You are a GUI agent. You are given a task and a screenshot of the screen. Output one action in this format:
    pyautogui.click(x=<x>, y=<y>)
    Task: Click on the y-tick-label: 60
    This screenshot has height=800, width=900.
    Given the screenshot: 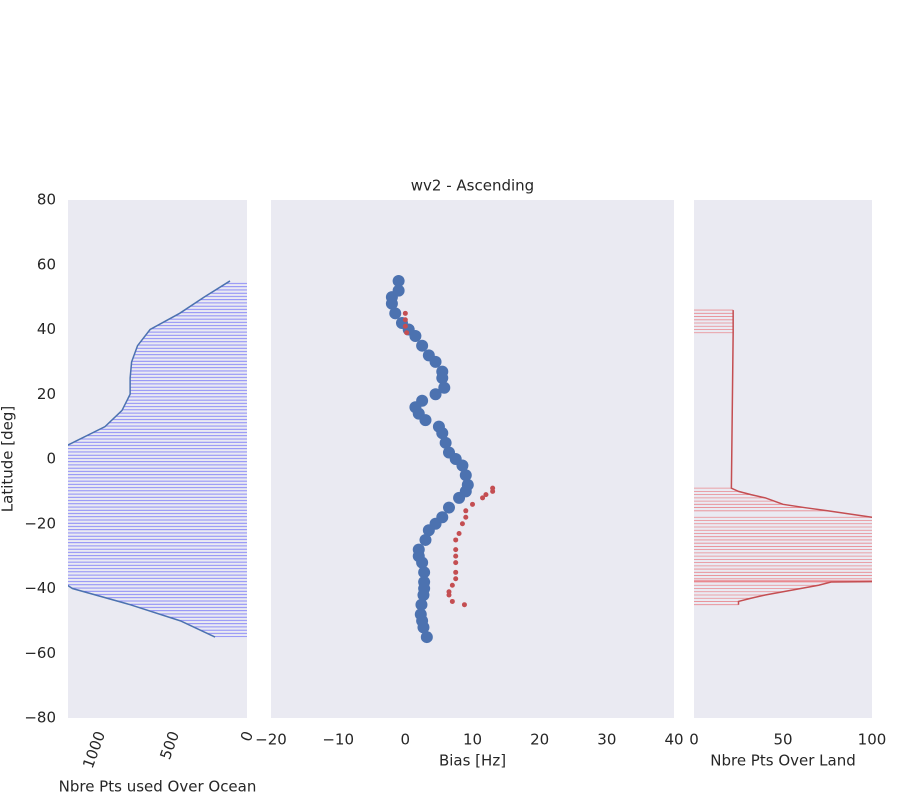 What is the action you would take?
    pyautogui.click(x=46, y=264)
    